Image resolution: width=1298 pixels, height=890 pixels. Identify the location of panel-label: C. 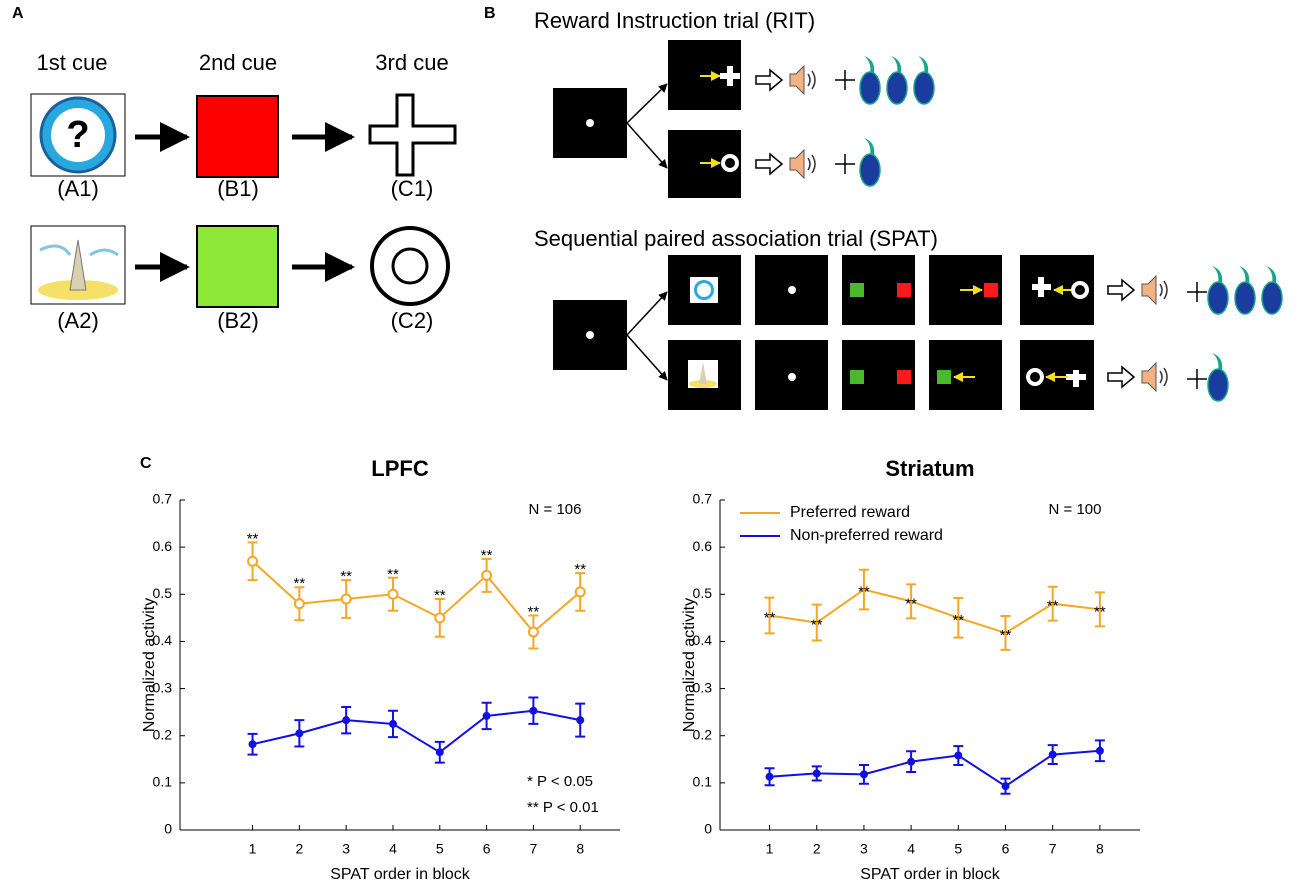
(146, 463).